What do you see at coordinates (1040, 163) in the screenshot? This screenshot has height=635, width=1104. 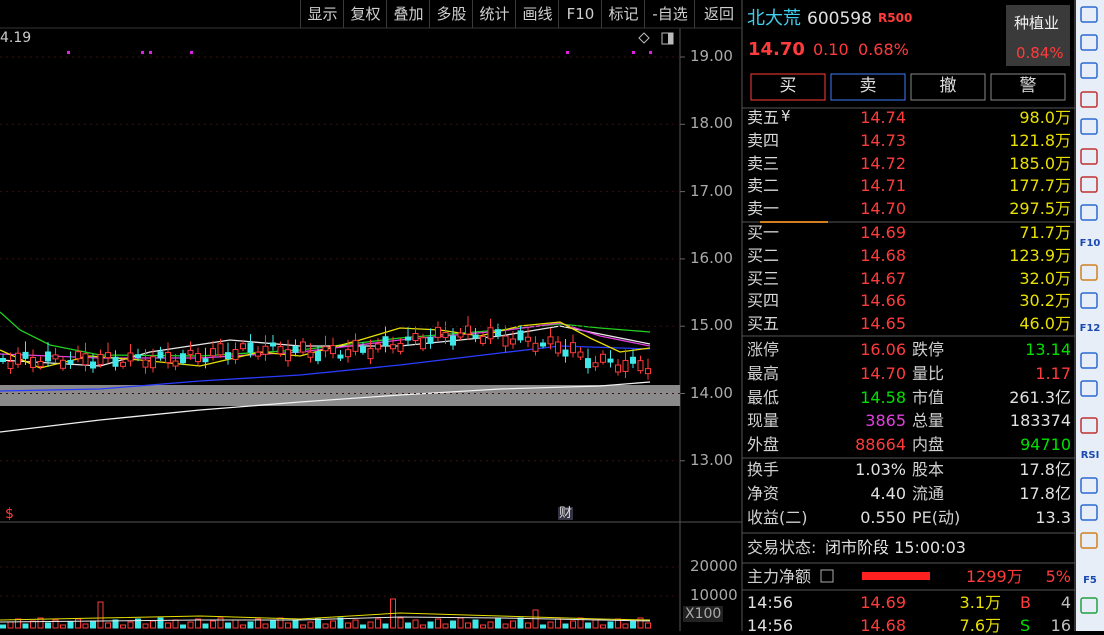 I see `book-volume: 185.0万` at bounding box center [1040, 163].